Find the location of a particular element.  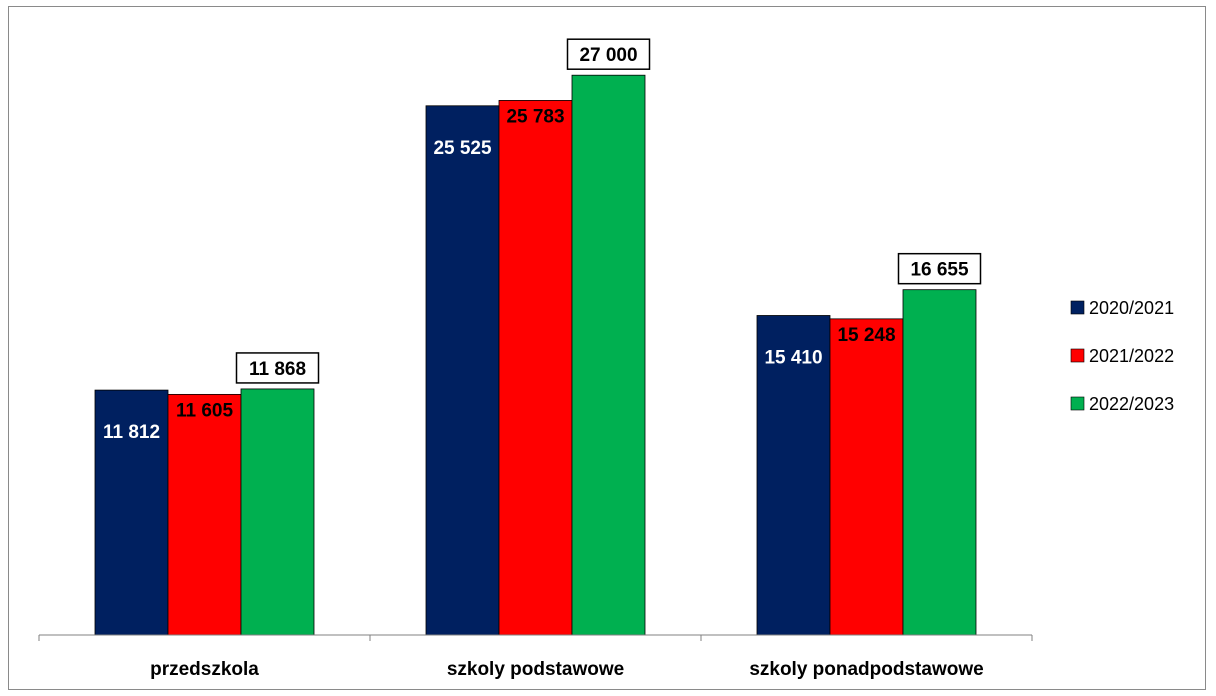

legend: 2020/2021 2021/2022 2022/2023 is located at coordinates (1122, 356).